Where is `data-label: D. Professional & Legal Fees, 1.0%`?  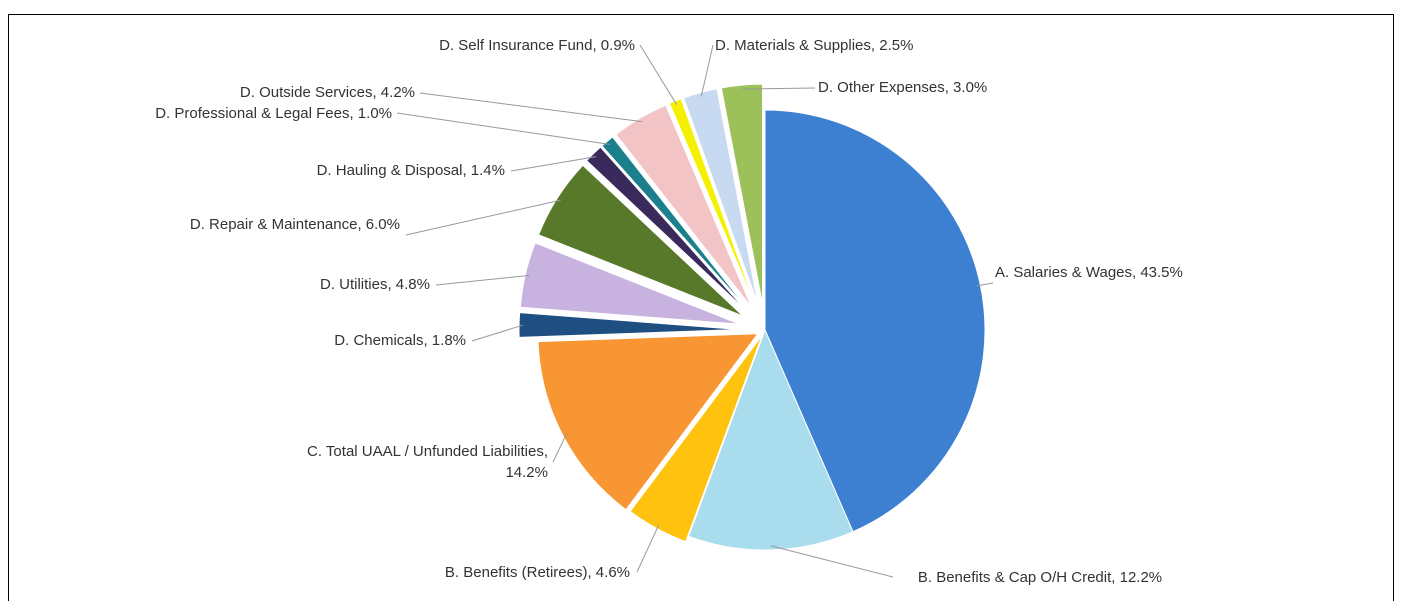
data-label: D. Professional & Legal Fees, 1.0% is located at coordinates (273, 113).